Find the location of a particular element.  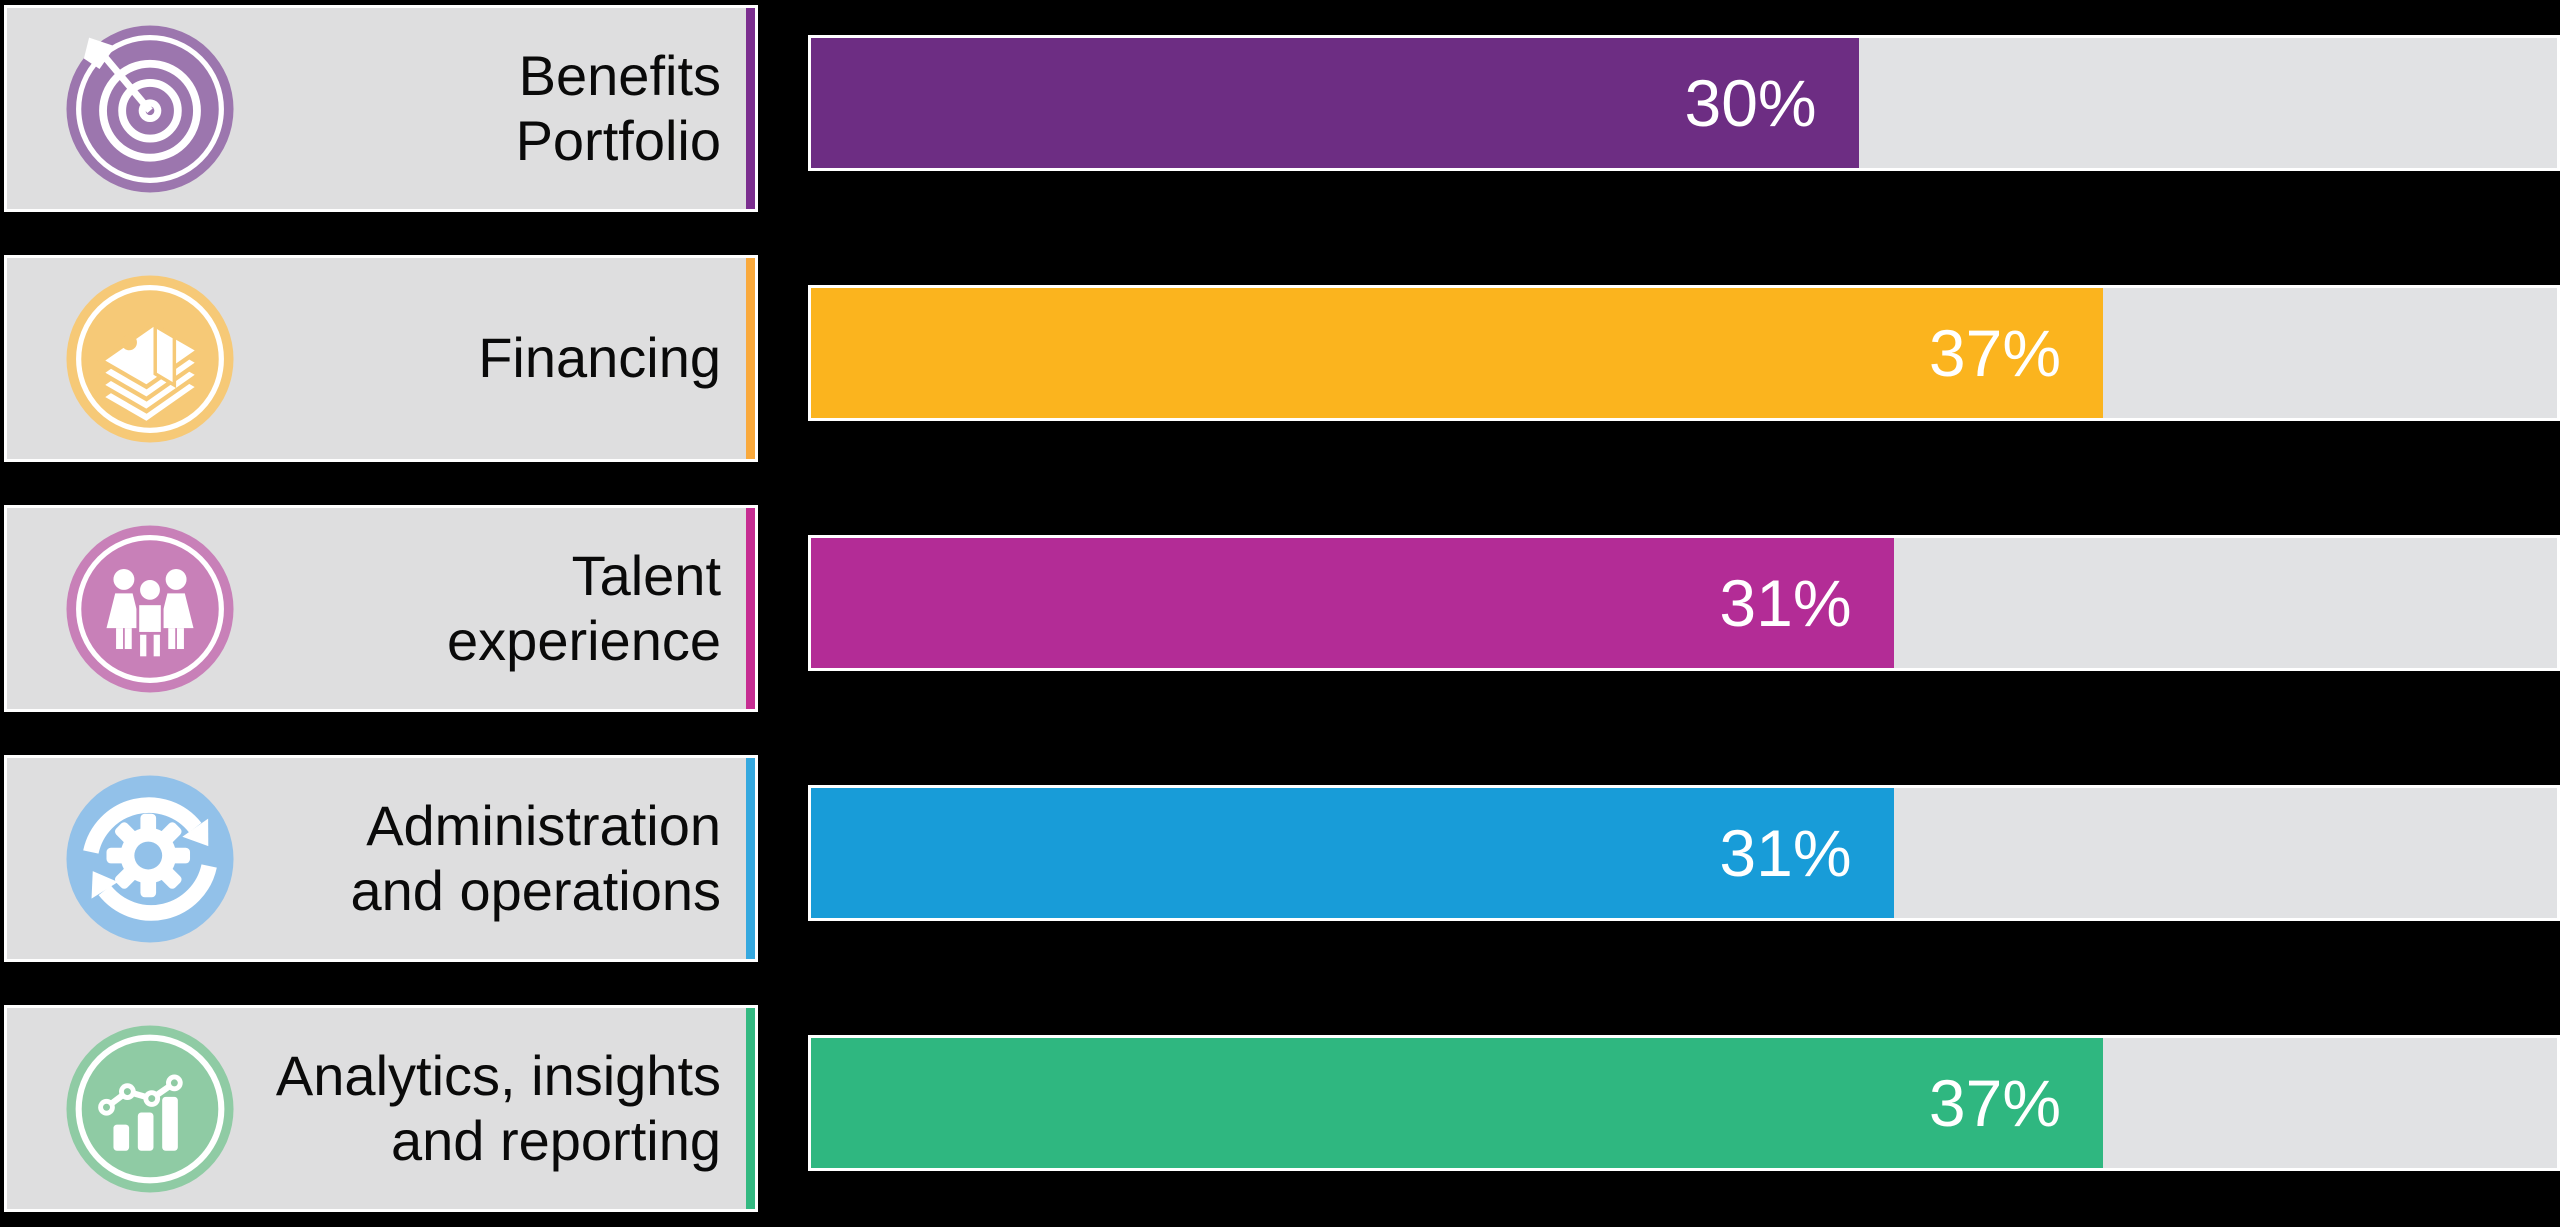

category-label: Talent experience is located at coordinates (584, 607).